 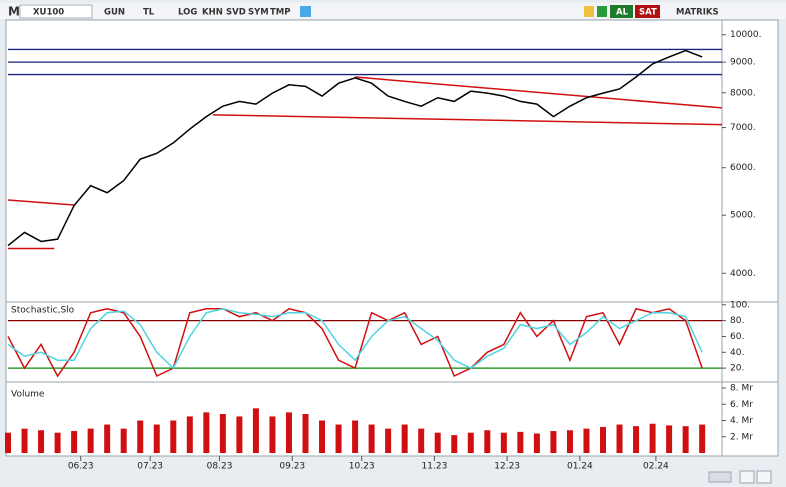 I want to click on y-tick-label: 60., so click(x=737, y=337).